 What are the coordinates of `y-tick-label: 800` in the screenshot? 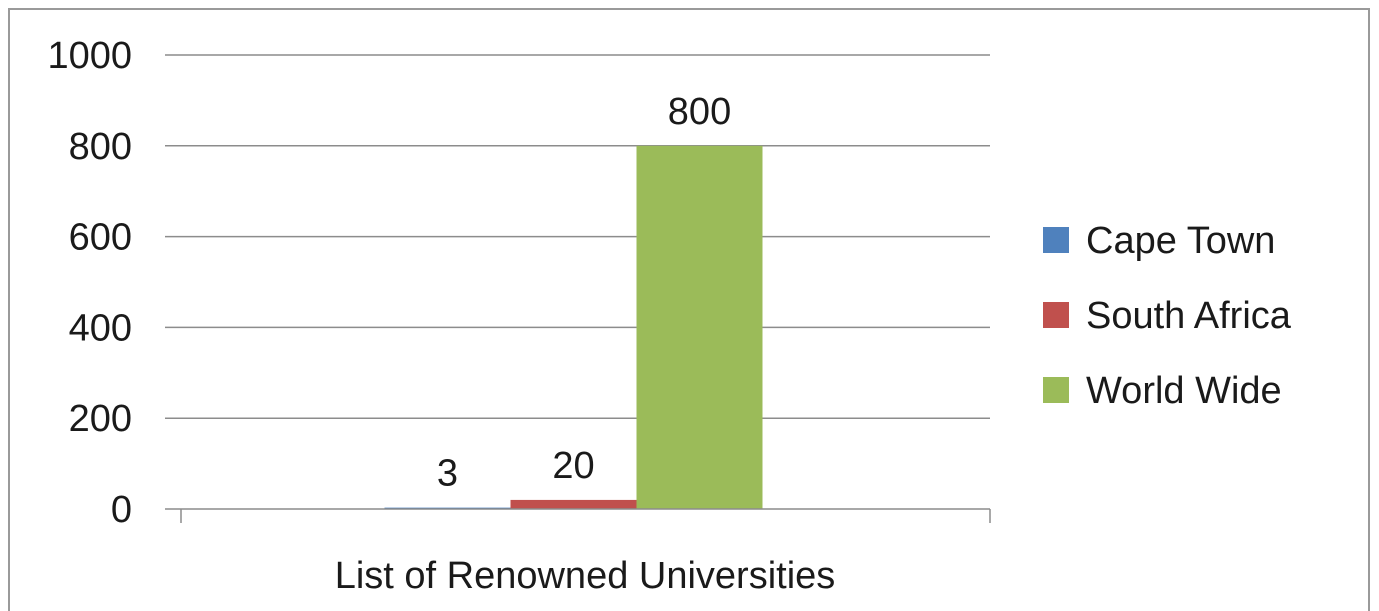 It's located at (100, 147).